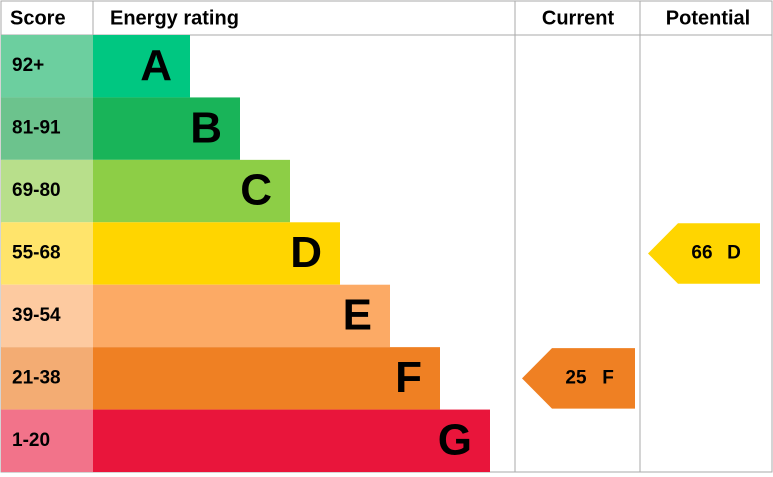 This screenshot has width=773, height=477. I want to click on score-range: 69-80, so click(36, 190).